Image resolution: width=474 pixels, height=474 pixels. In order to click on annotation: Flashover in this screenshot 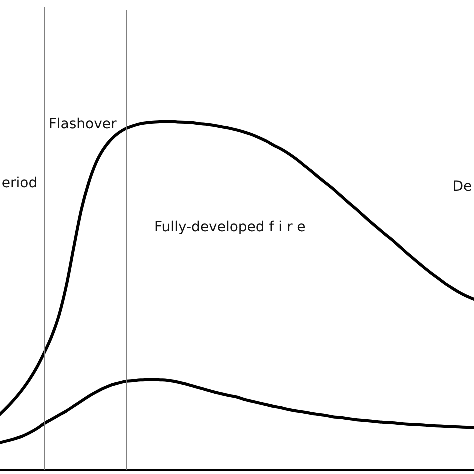, I will do `click(82, 124)`.